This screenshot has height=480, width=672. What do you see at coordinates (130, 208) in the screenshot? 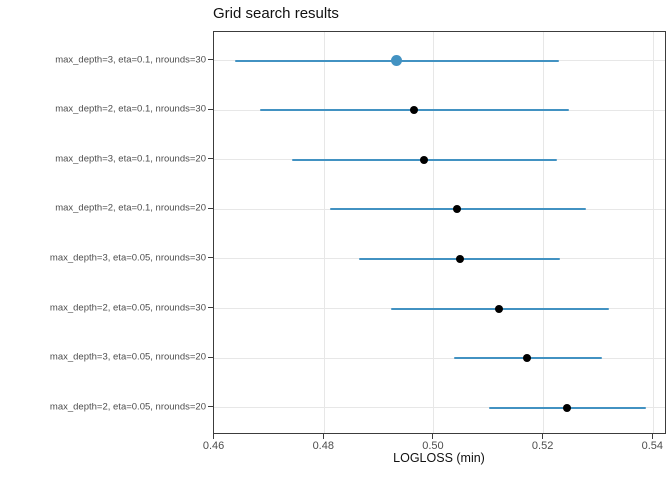
I see `y-tick-label: max_depth=2, eta=0.1, nrounds=20` at bounding box center [130, 208].